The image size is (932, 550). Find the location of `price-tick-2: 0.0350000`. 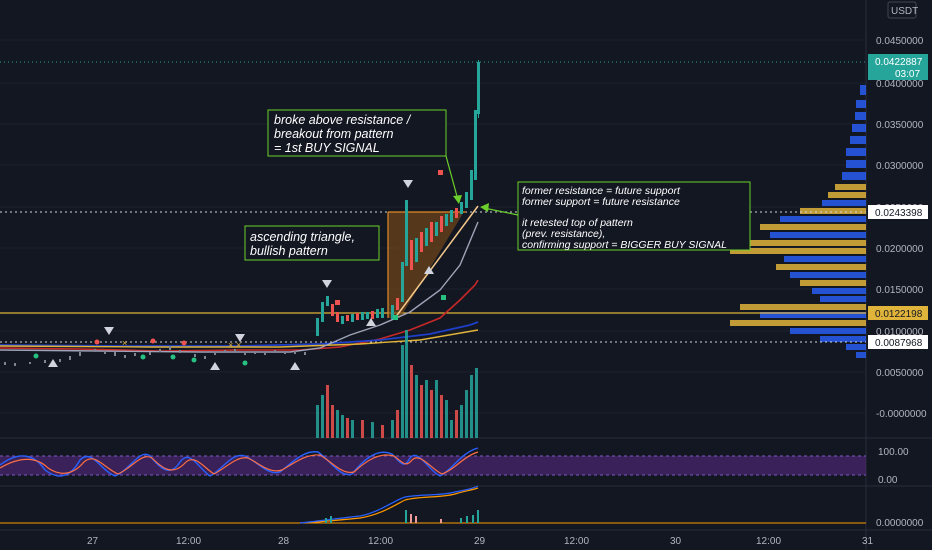

price-tick-2: 0.0350000 is located at coordinates (900, 125).